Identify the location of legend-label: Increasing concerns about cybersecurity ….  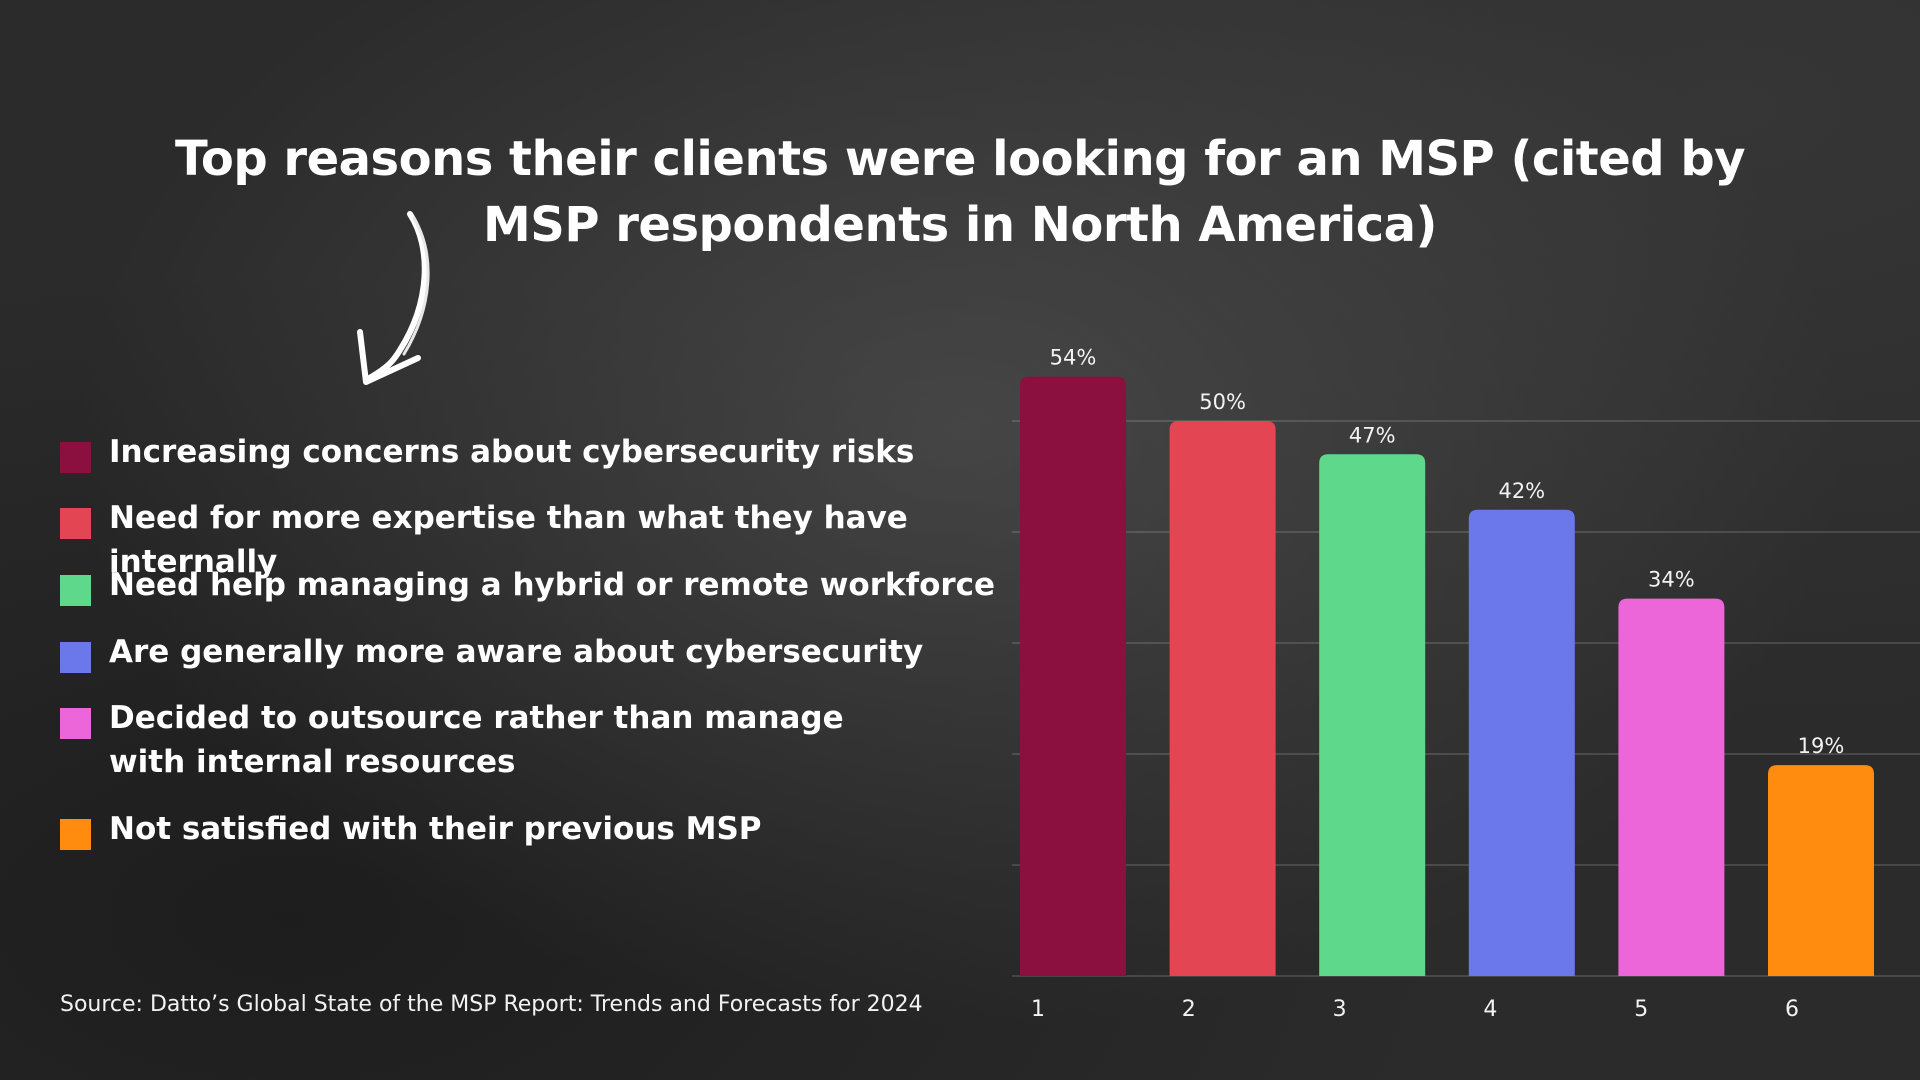
(512, 452).